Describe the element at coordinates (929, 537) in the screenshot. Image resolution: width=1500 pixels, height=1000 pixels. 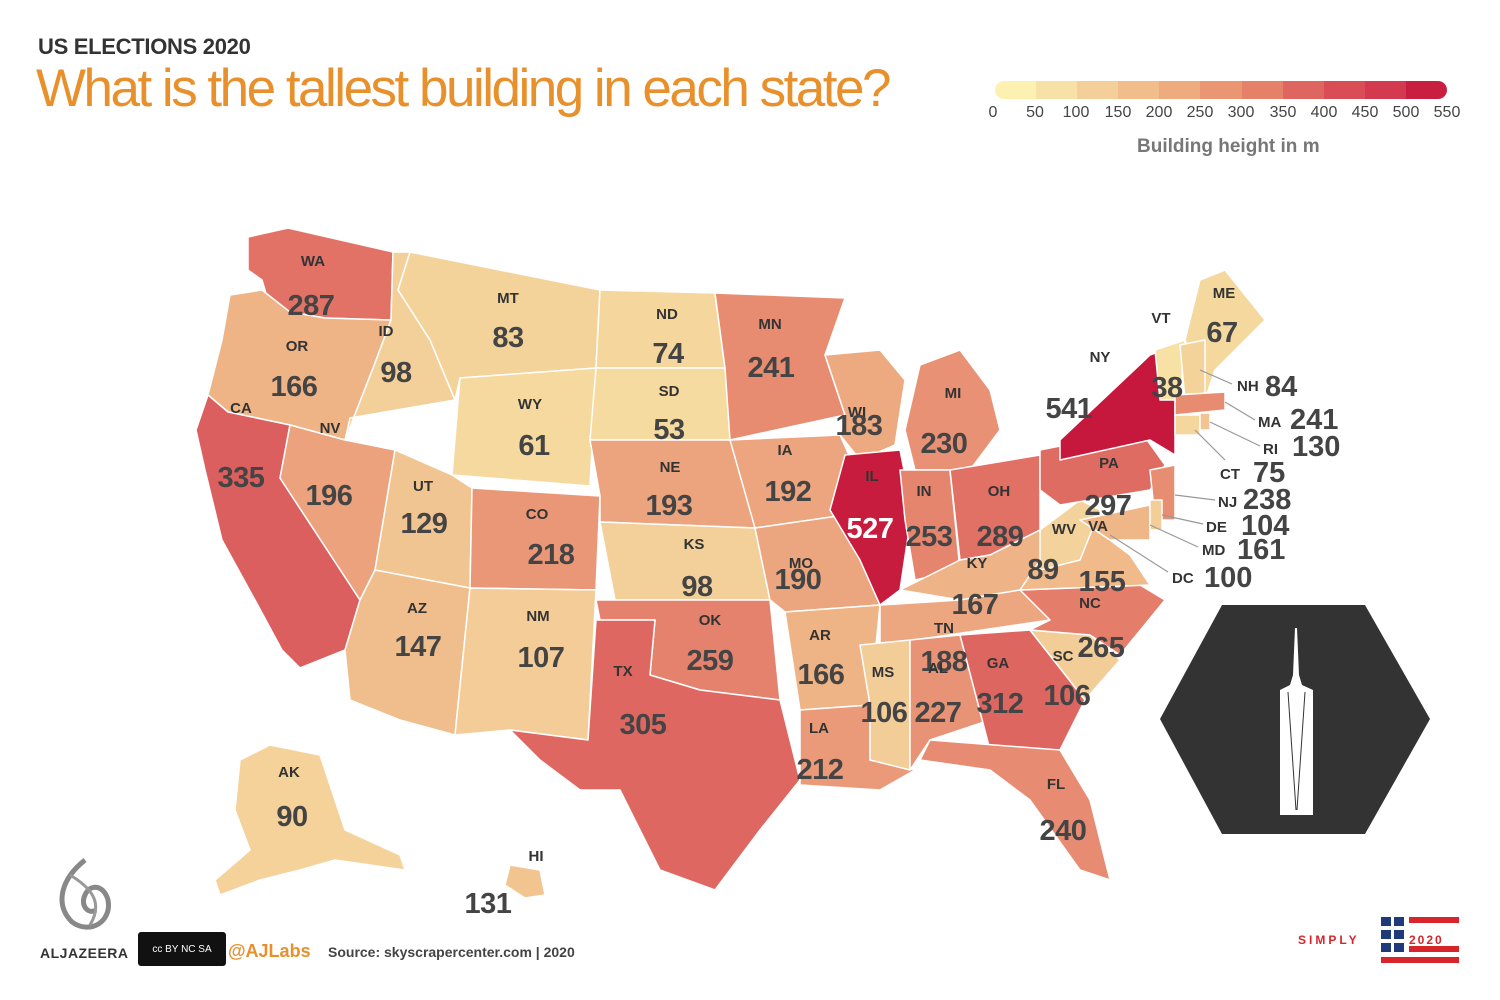
I see `state-value-label: 253` at that location.